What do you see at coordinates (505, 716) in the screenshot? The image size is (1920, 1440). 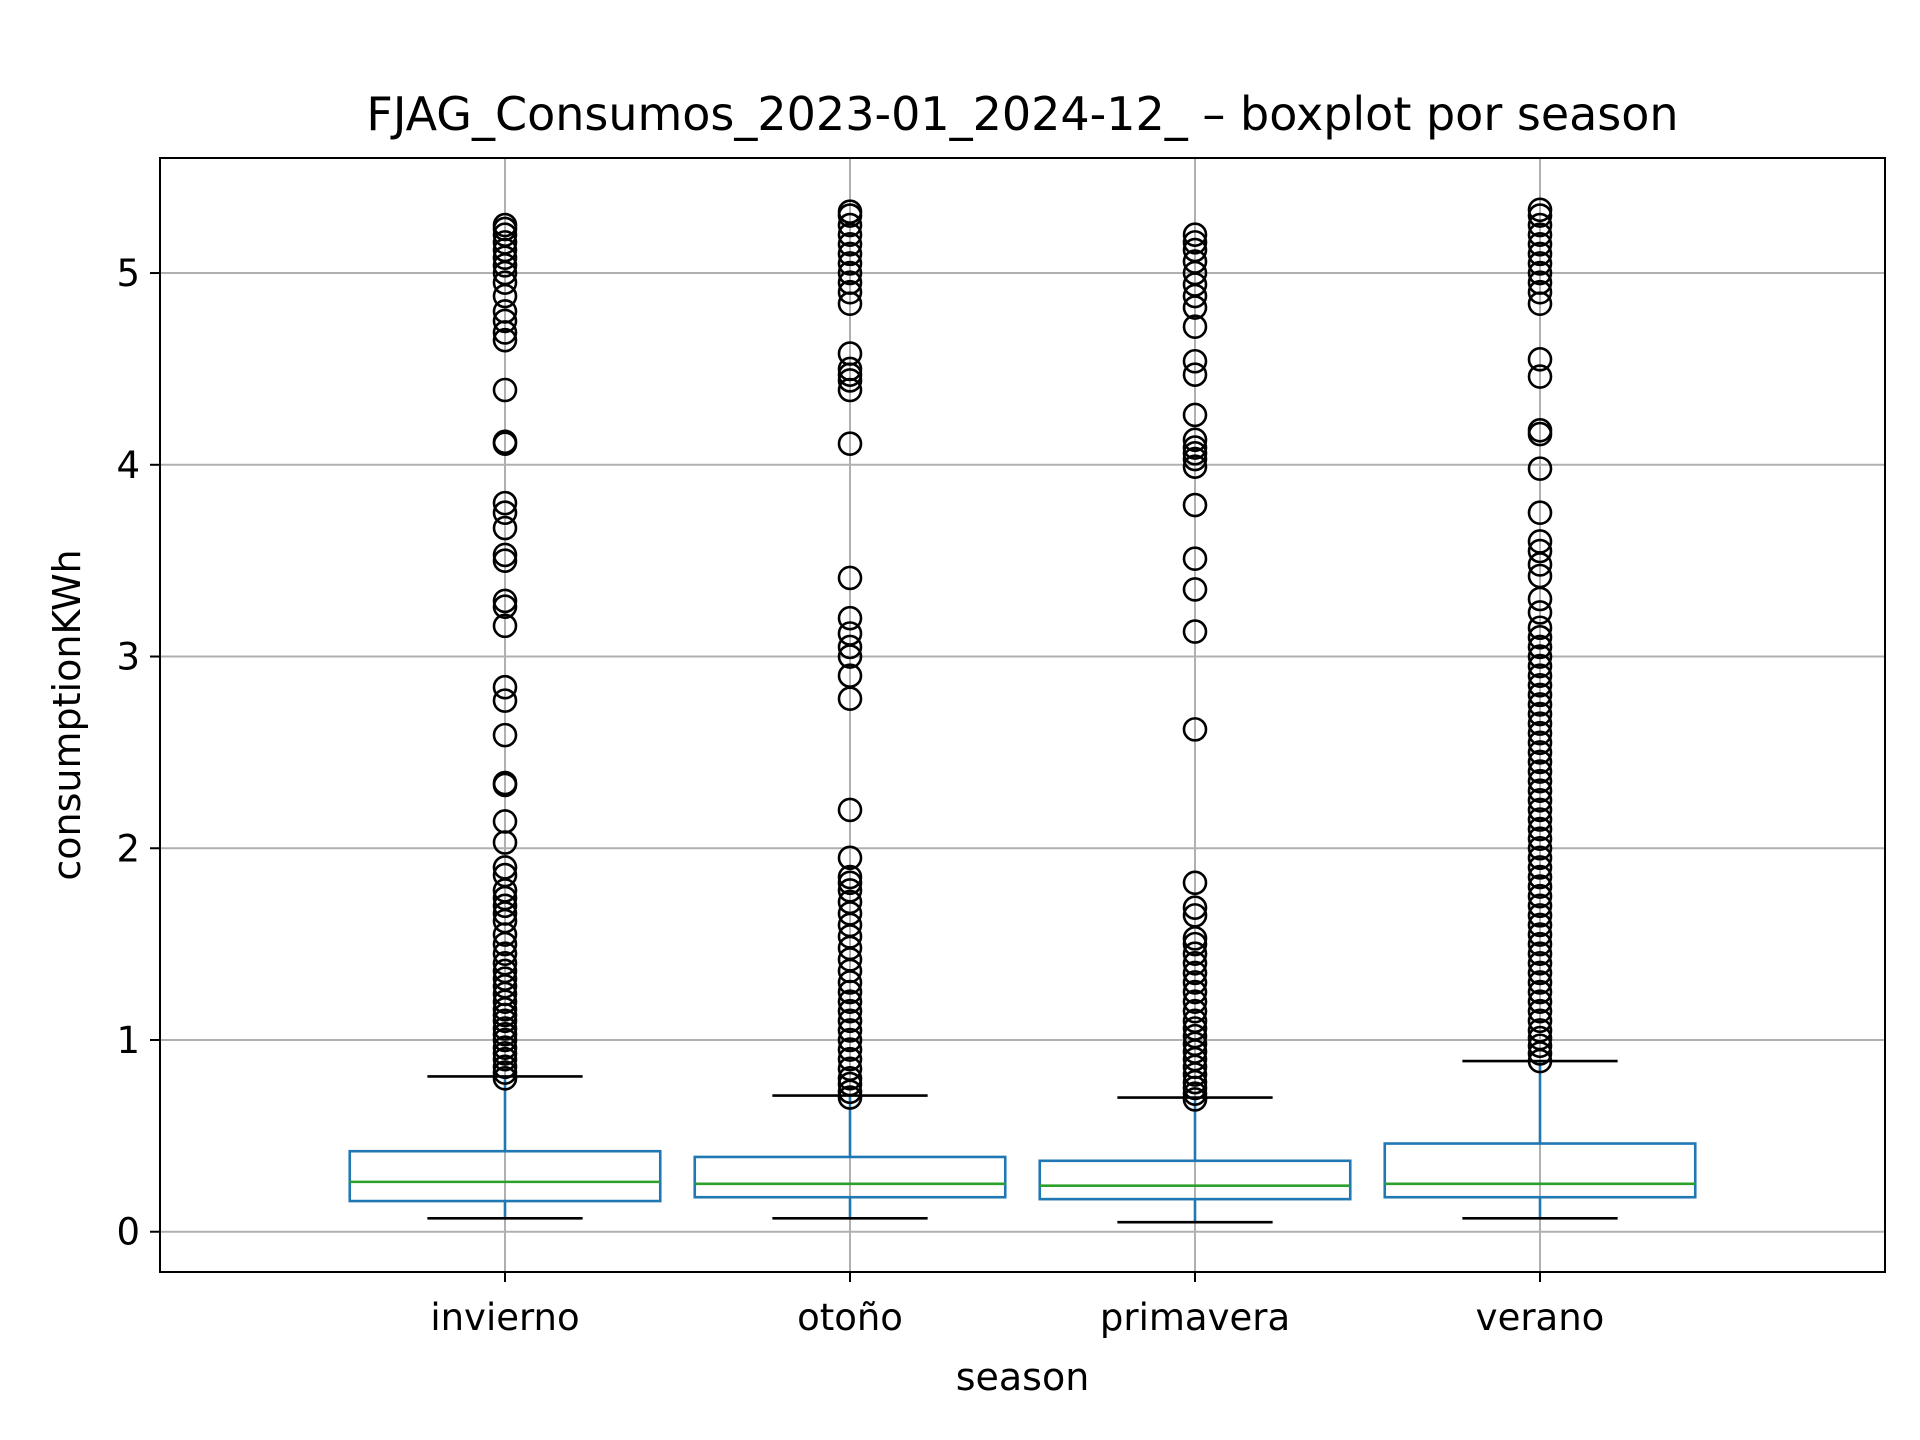 I see `box-group-invierno` at bounding box center [505, 716].